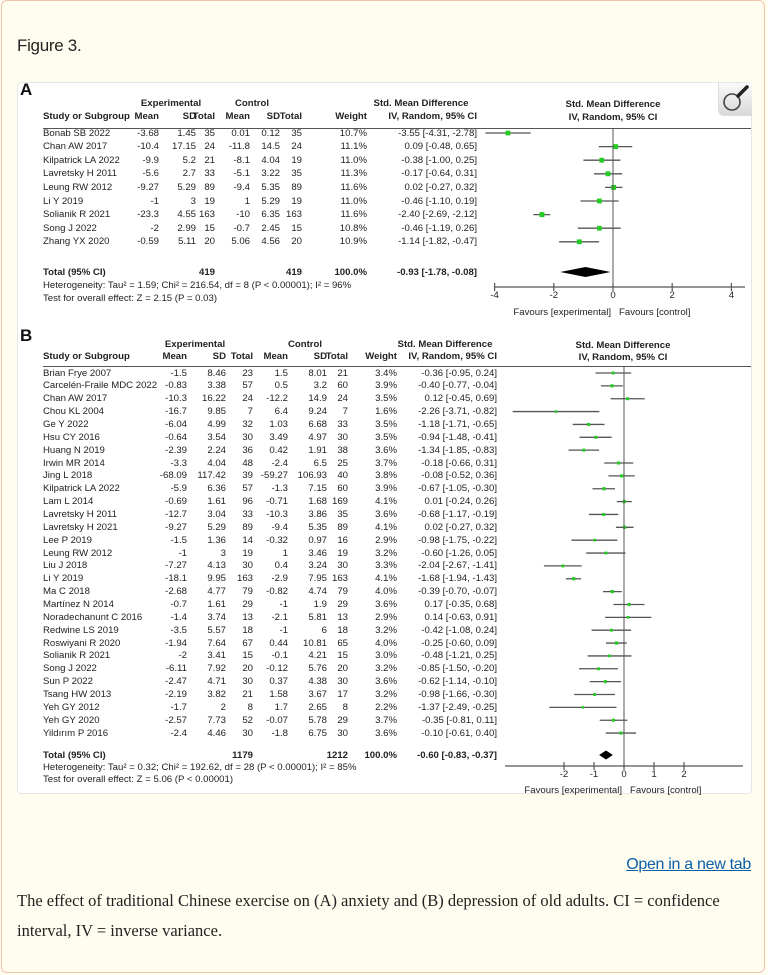  Describe the element at coordinates (178, 540) in the screenshot. I see `study-cell: -1.5` at that location.